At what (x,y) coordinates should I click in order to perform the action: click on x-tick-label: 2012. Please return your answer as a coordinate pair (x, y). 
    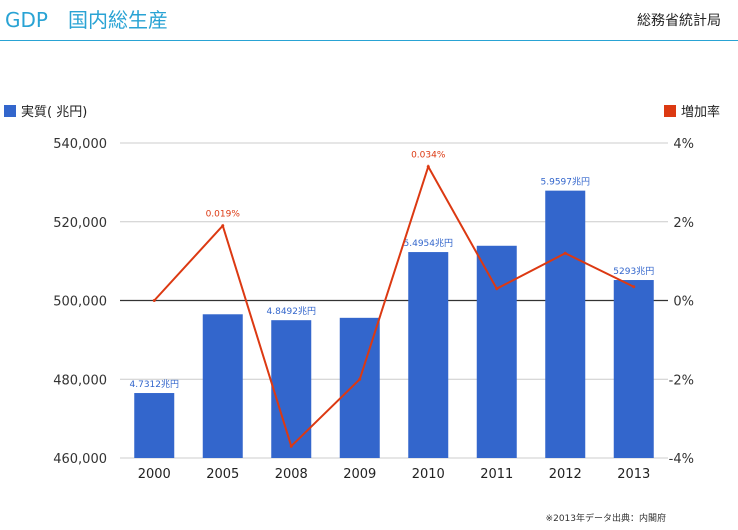
    Looking at the image, I should click on (565, 474).